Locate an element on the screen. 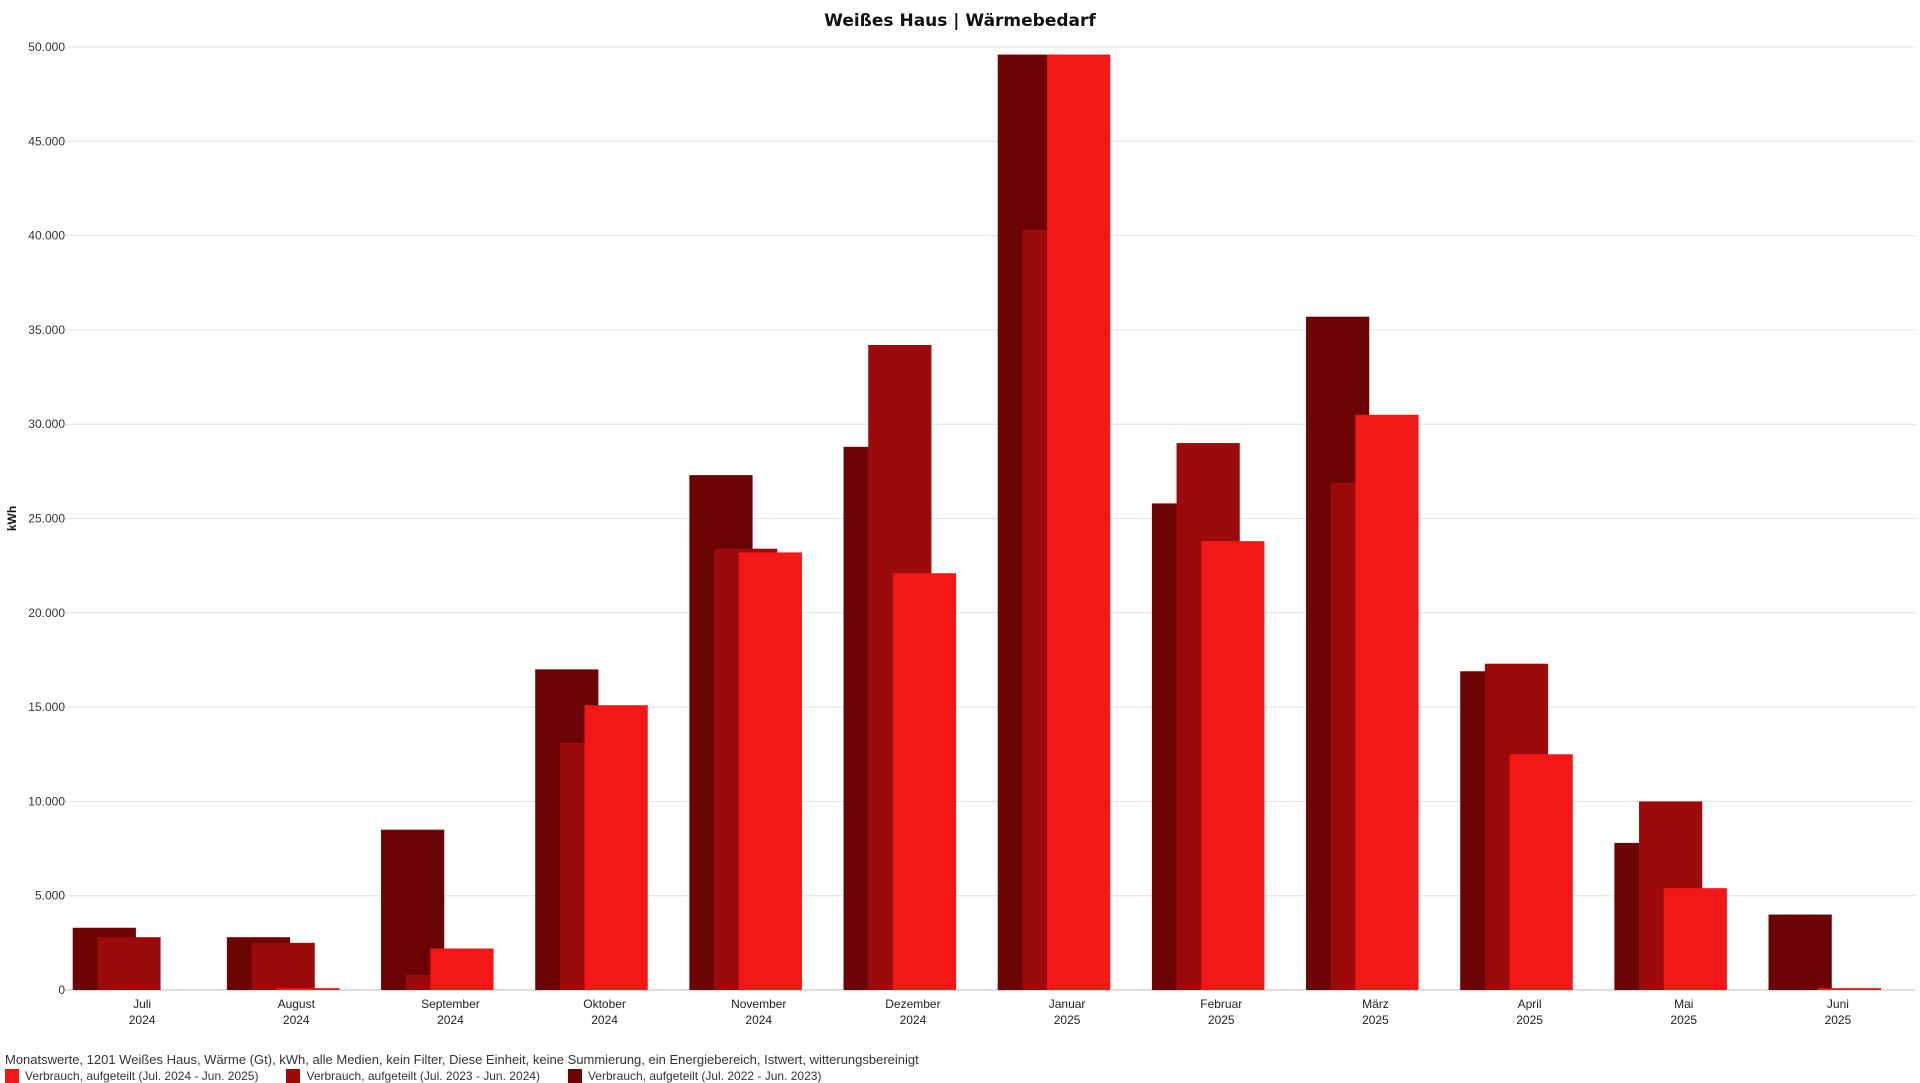  x-tick-label: November is located at coordinates (758, 1004).